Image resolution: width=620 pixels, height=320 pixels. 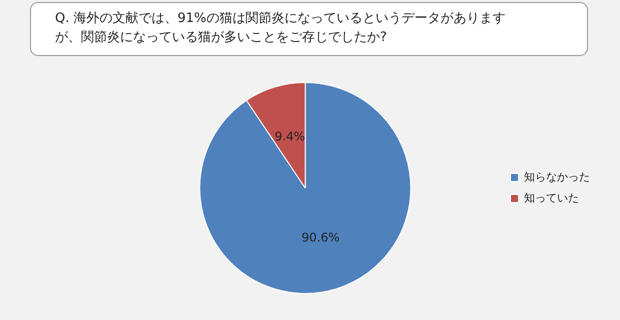 I want to click on data-label: 9.4%, so click(x=290, y=137).